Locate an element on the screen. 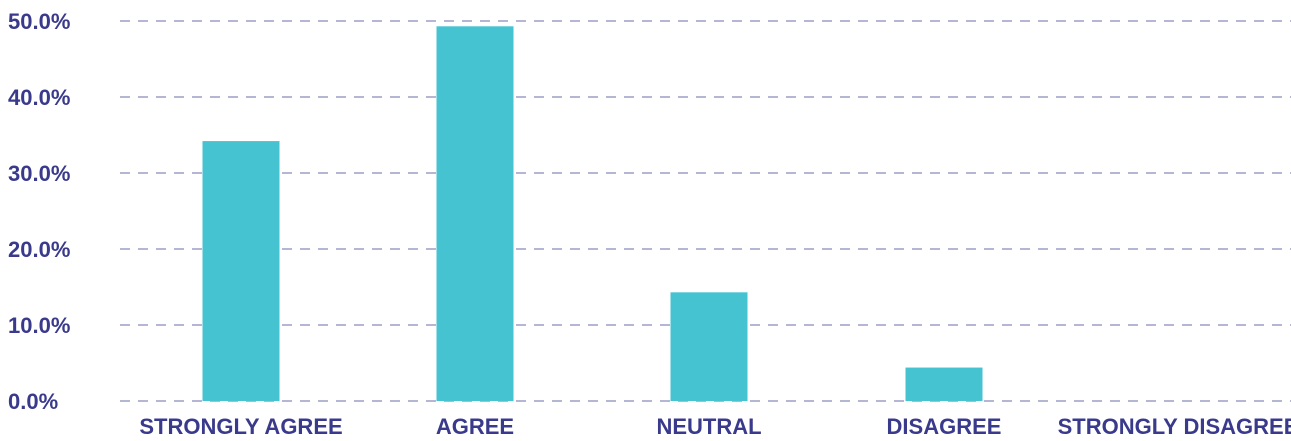 This screenshot has height=441, width=1291. x-category-label: STRONGLY DISAGREE is located at coordinates (1174, 426).